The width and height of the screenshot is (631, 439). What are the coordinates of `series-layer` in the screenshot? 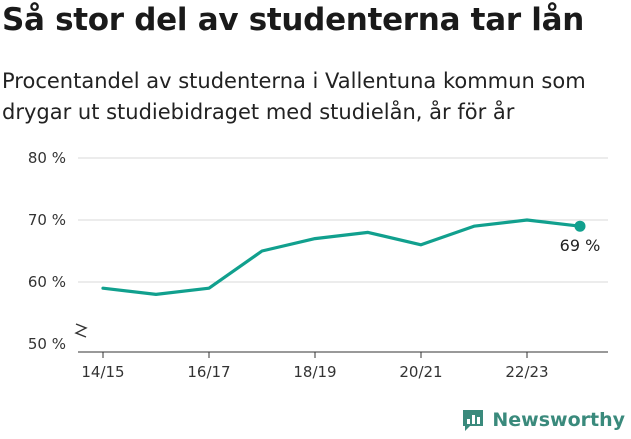 It's located at (343, 257).